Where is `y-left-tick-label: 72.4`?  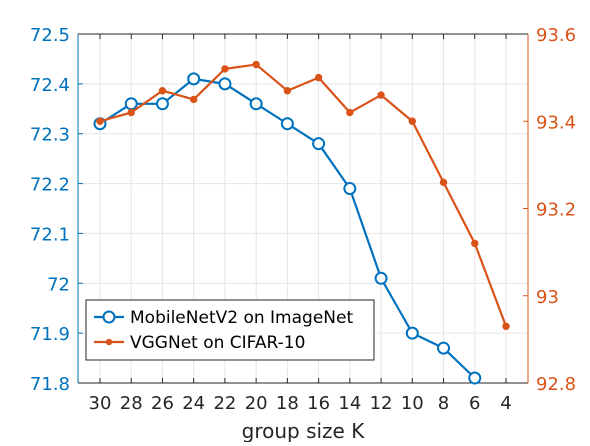 y-left-tick-label: 72.4 is located at coordinates (50, 85).